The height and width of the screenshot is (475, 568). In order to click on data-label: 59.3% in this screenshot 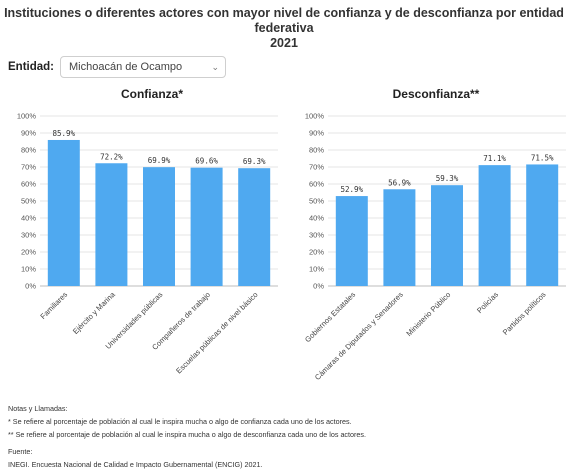, I will do `click(447, 178)`.